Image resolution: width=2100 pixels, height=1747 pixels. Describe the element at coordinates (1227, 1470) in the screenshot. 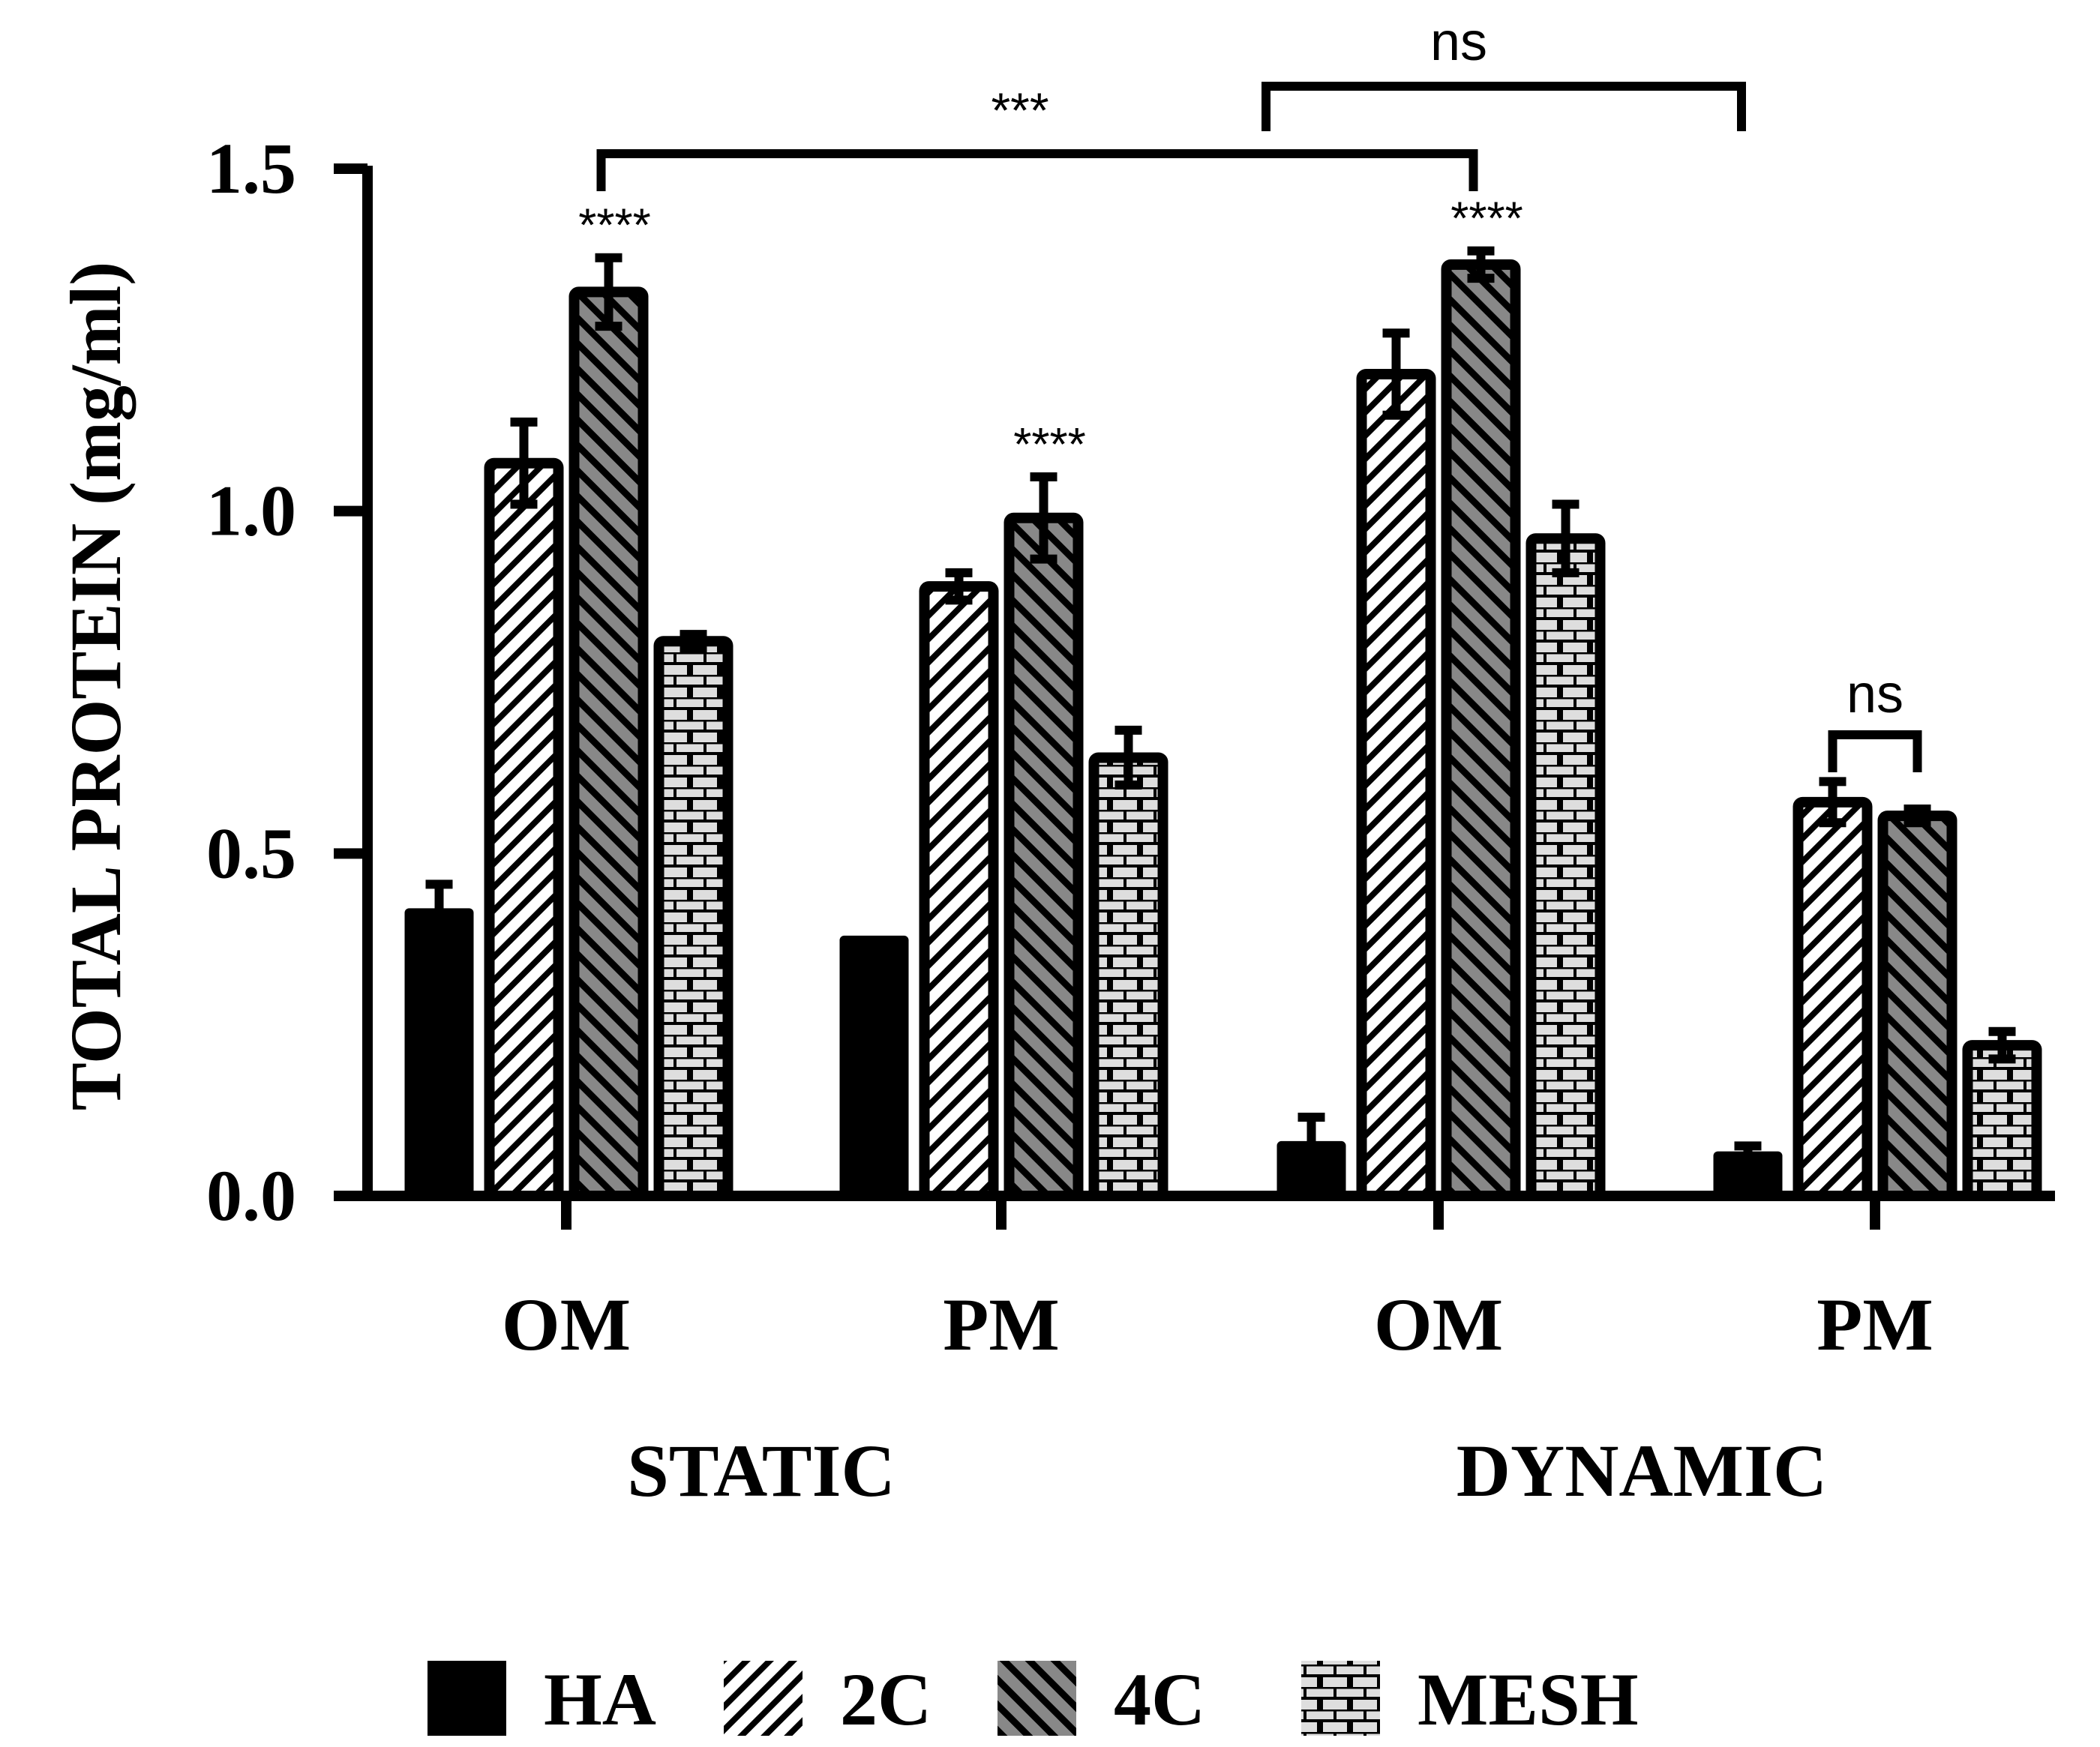

I see `group-labels: STATIC DYNAMIC` at that location.